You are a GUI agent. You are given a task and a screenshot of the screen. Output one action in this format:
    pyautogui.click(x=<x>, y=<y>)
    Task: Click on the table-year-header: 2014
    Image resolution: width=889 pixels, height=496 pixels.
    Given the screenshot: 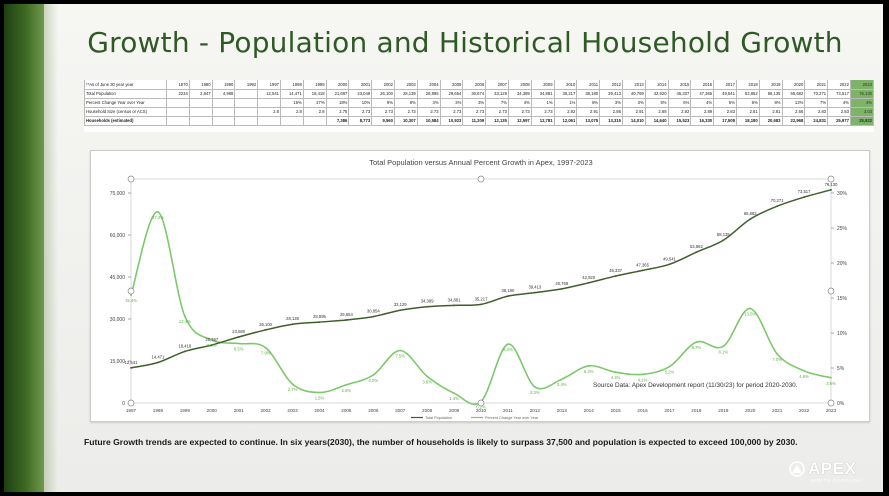 What is the action you would take?
    pyautogui.click(x=656, y=84)
    